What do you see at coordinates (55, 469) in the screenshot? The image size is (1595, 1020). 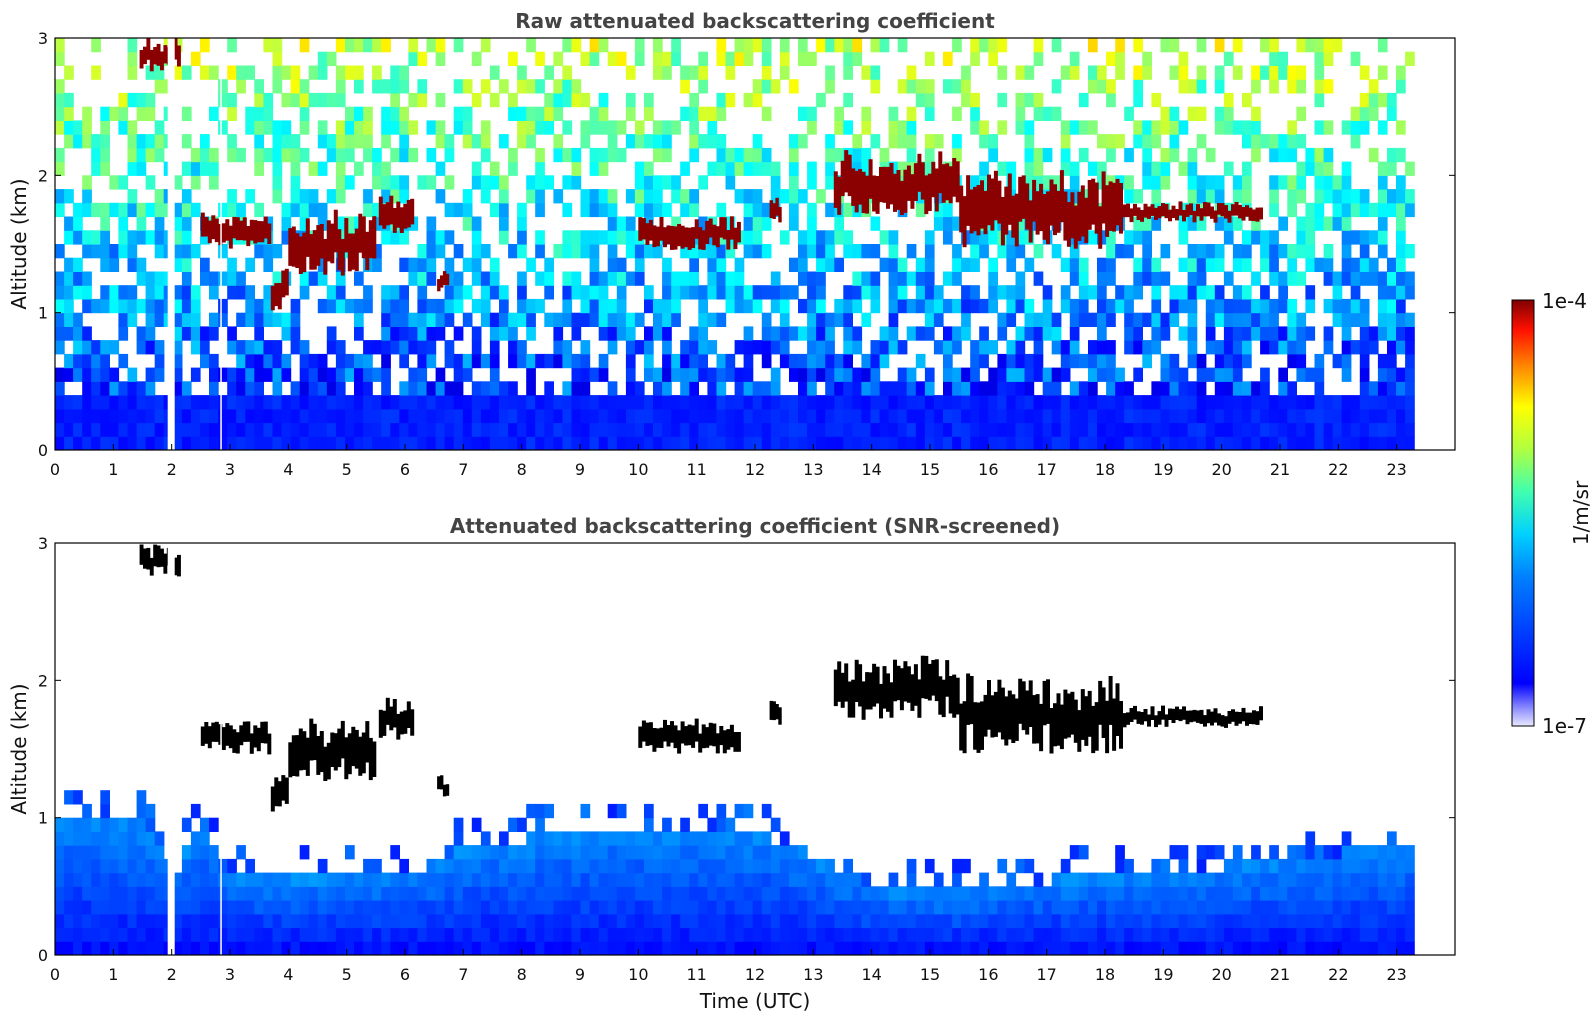 I see `x-tick-label: 0` at bounding box center [55, 469].